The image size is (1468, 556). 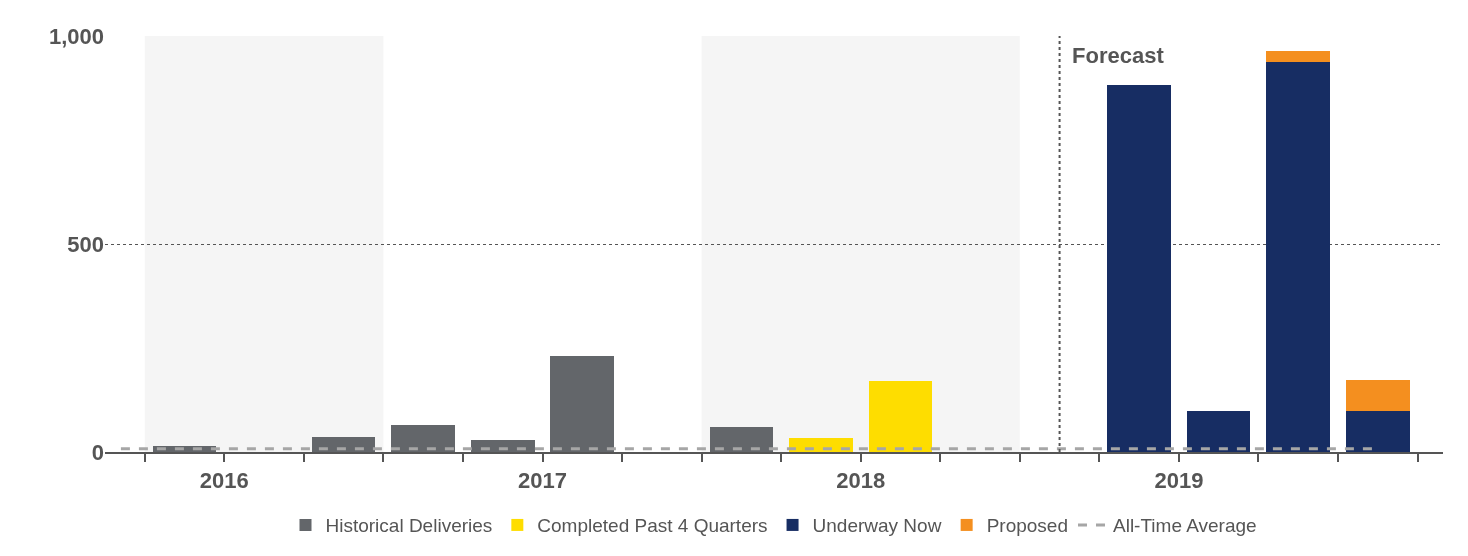 I want to click on x-tick-label: 2018, so click(x=861, y=481).